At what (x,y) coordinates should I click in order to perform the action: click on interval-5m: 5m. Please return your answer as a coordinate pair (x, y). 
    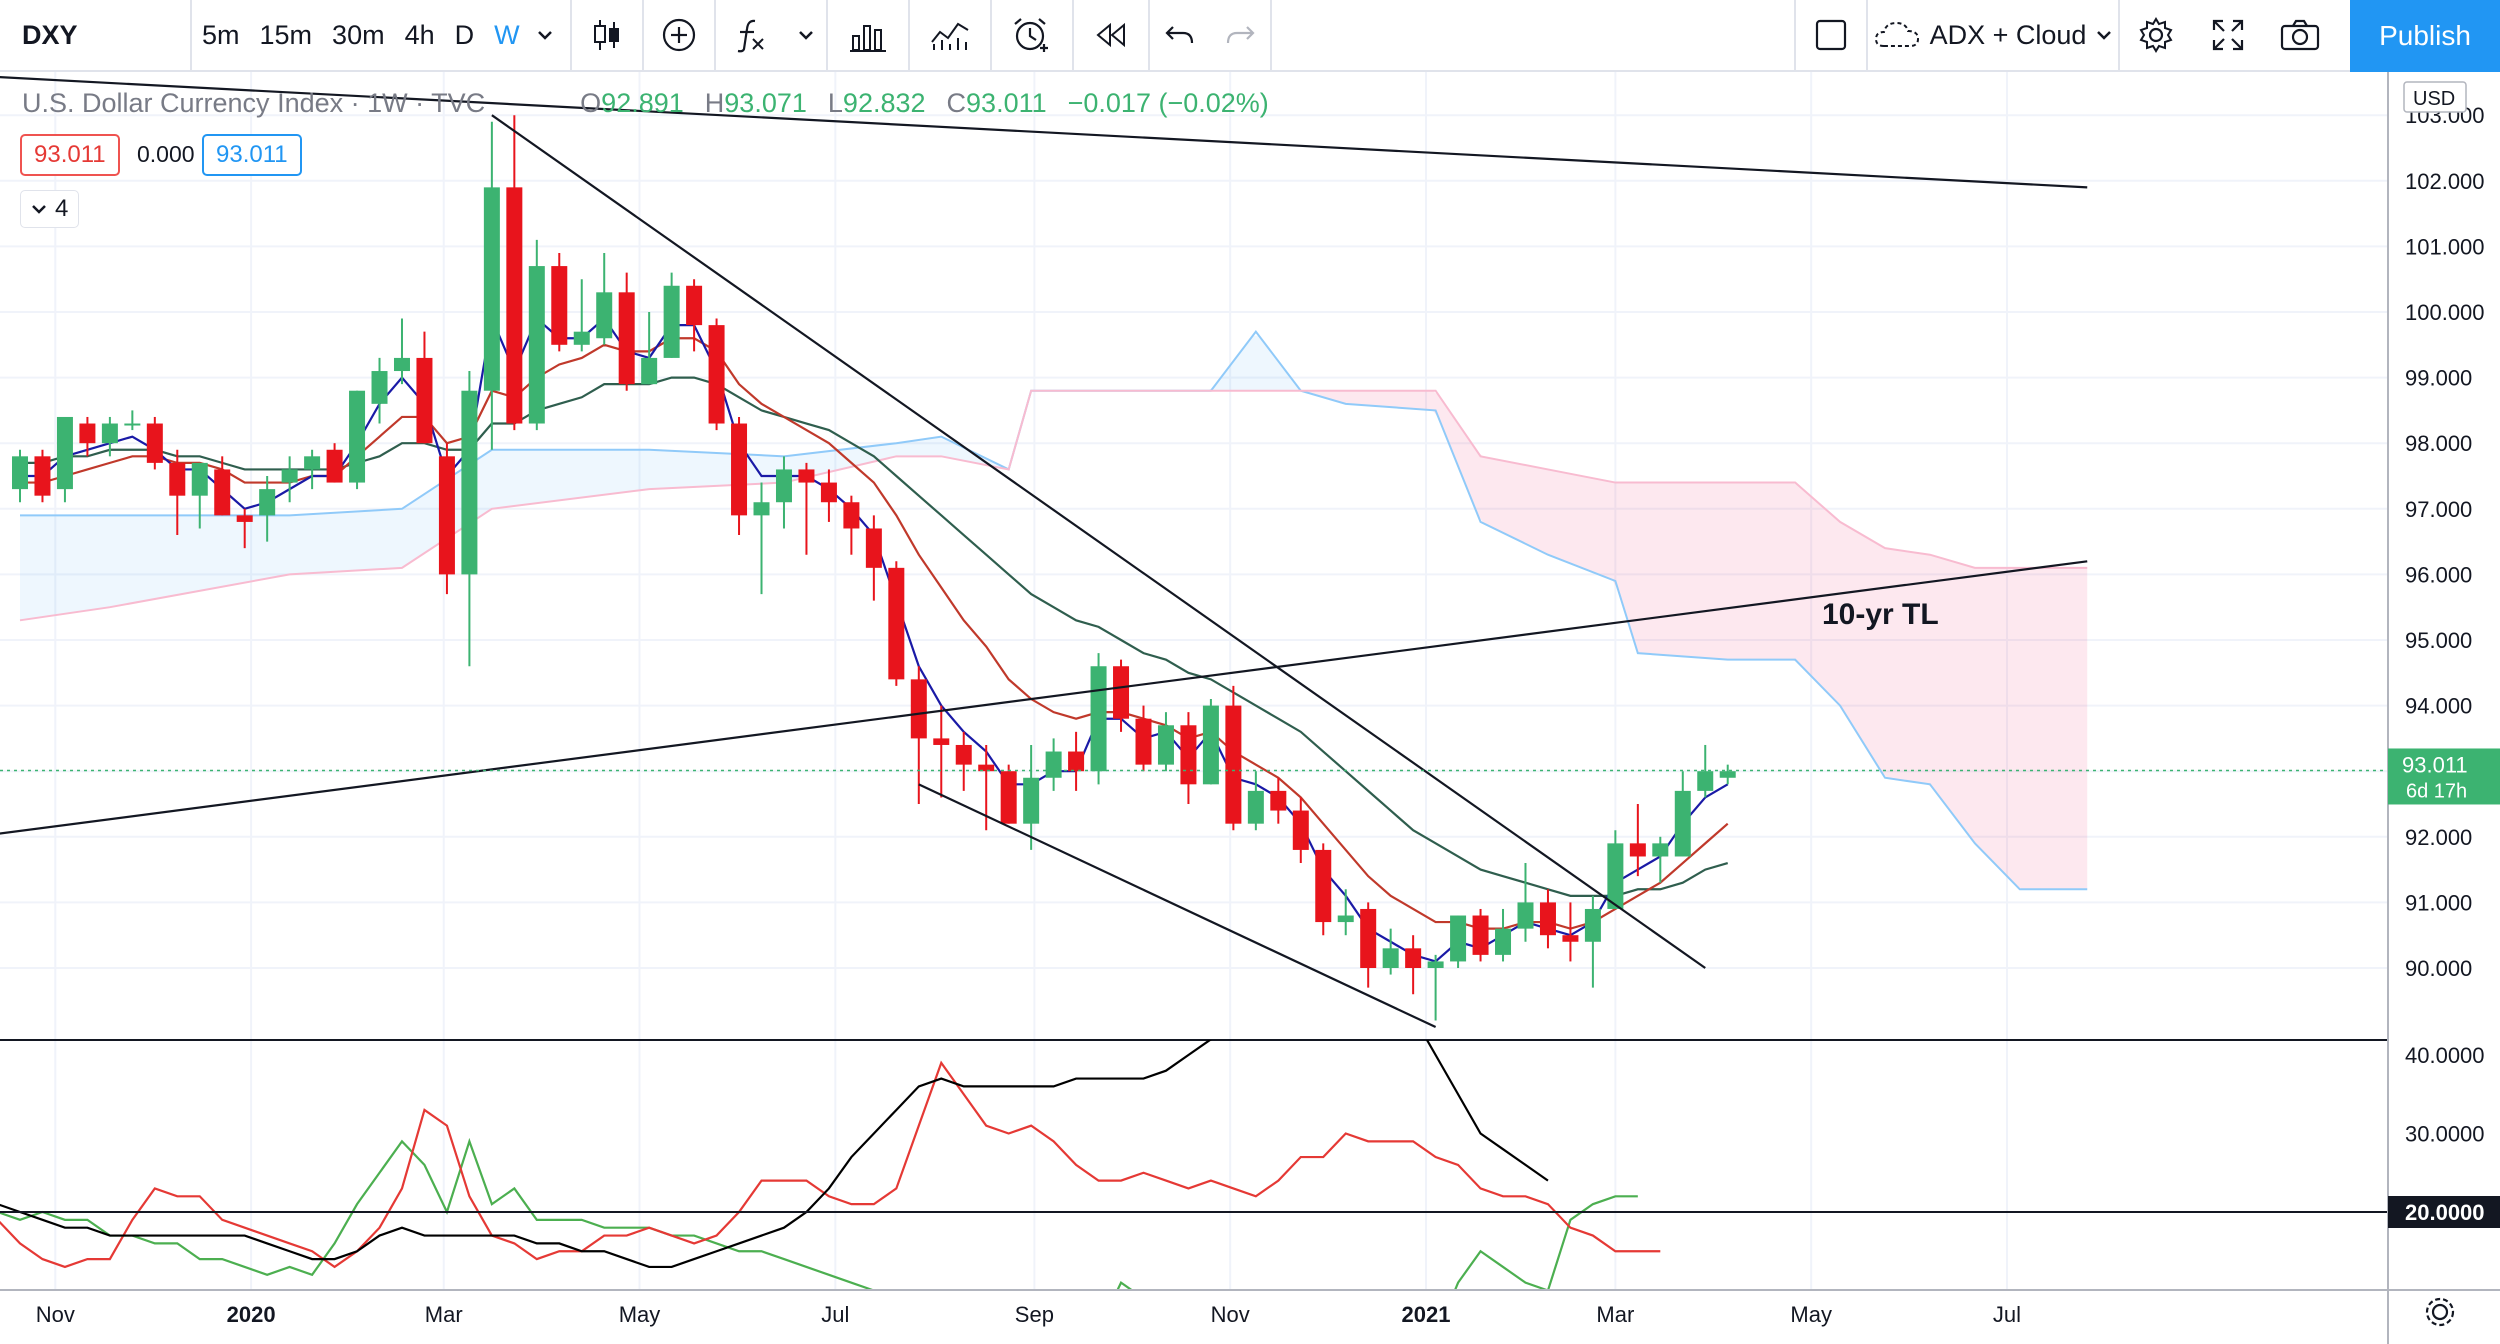
    Looking at the image, I should click on (221, 34).